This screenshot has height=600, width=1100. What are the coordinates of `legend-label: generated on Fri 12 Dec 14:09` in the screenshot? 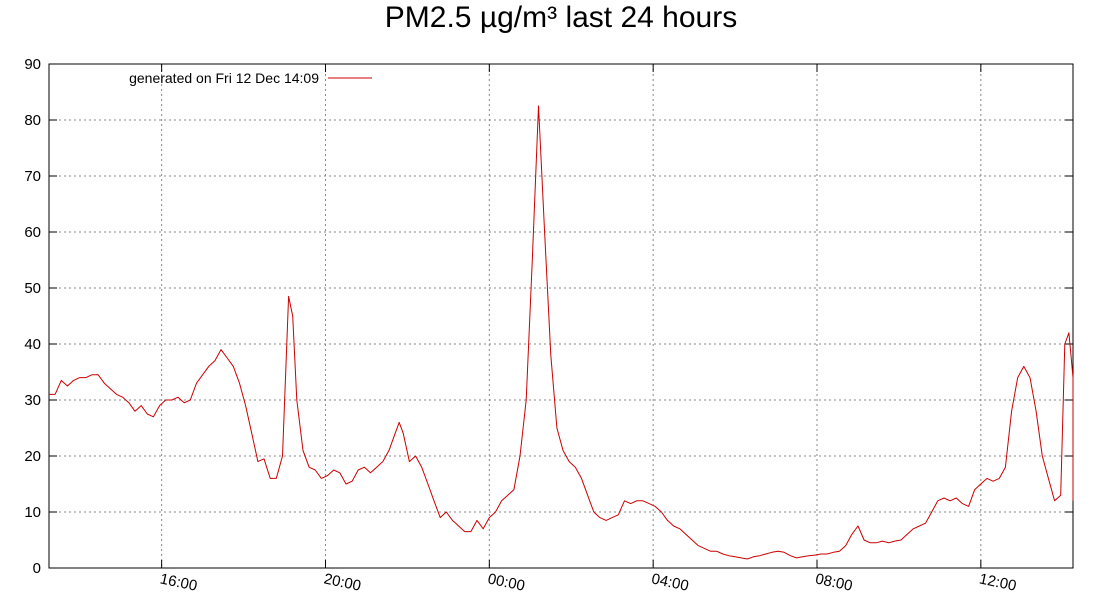 It's located at (224, 78).